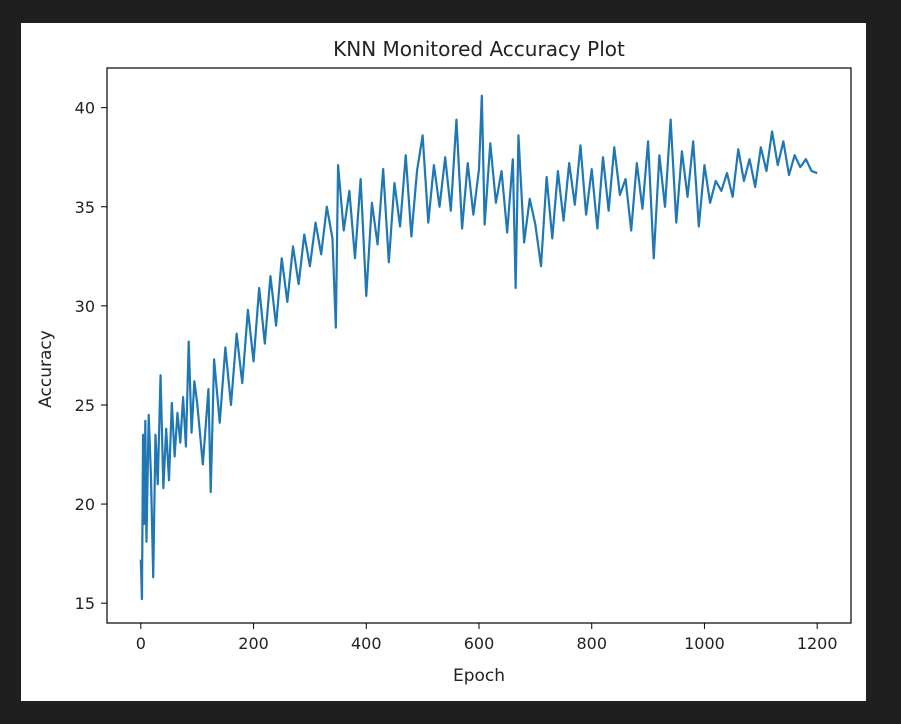 Image resolution: width=901 pixels, height=724 pixels. I want to click on x-axis-label: Epoch, so click(479, 676).